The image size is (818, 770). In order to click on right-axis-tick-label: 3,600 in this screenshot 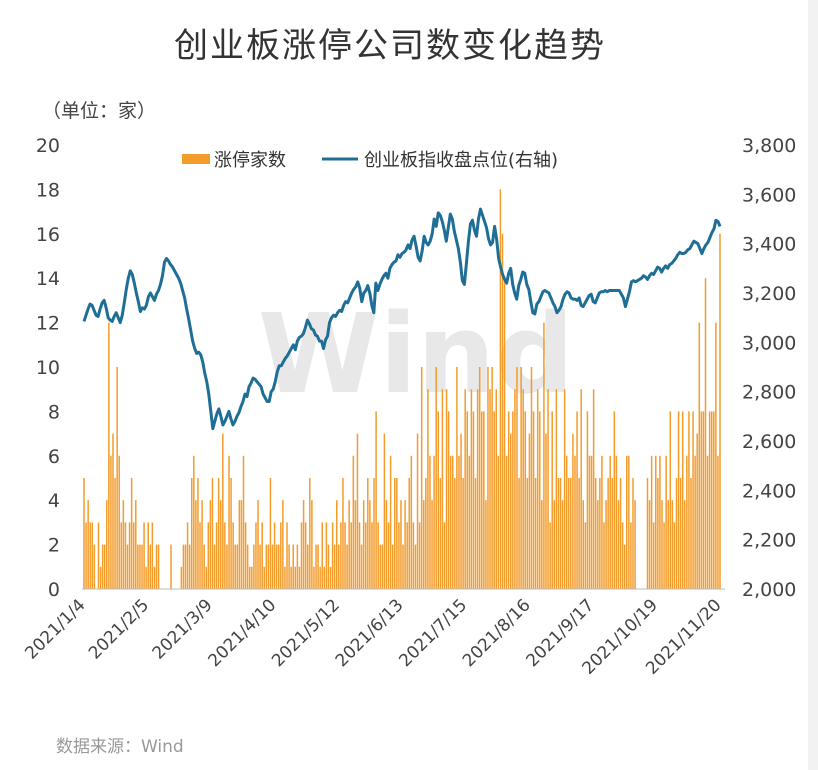, I will do `click(769, 195)`.